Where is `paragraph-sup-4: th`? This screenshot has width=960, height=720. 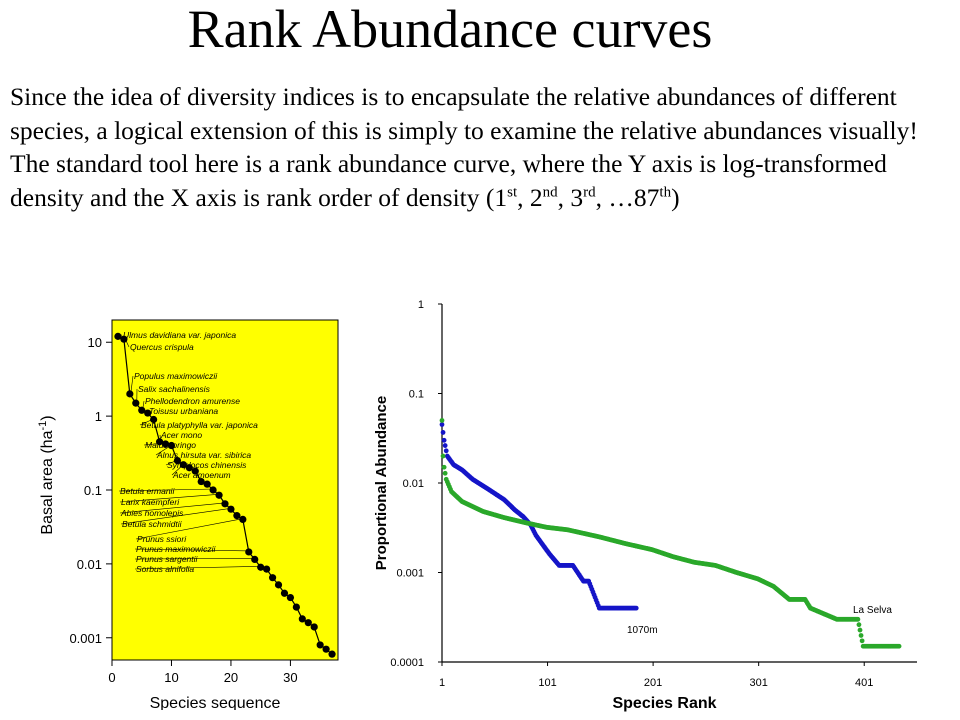 paragraph-sup-4: th is located at coordinates (665, 192).